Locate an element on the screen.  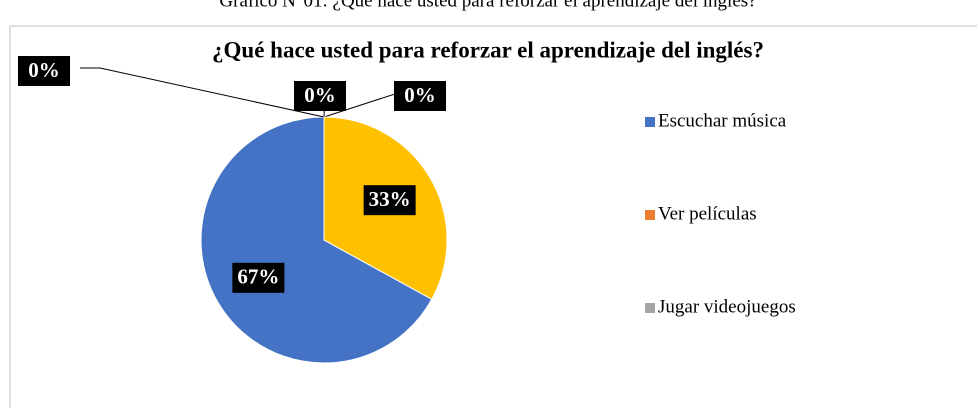
pie-slice is located at coordinates (316, 240).